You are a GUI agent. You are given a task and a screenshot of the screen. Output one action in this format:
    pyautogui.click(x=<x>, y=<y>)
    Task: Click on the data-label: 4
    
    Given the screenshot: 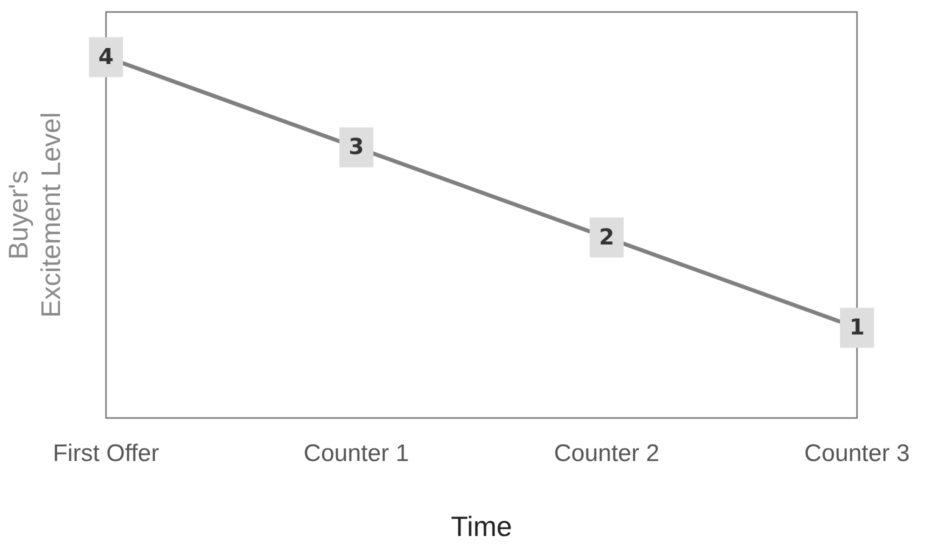 What is the action you would take?
    pyautogui.click(x=106, y=57)
    